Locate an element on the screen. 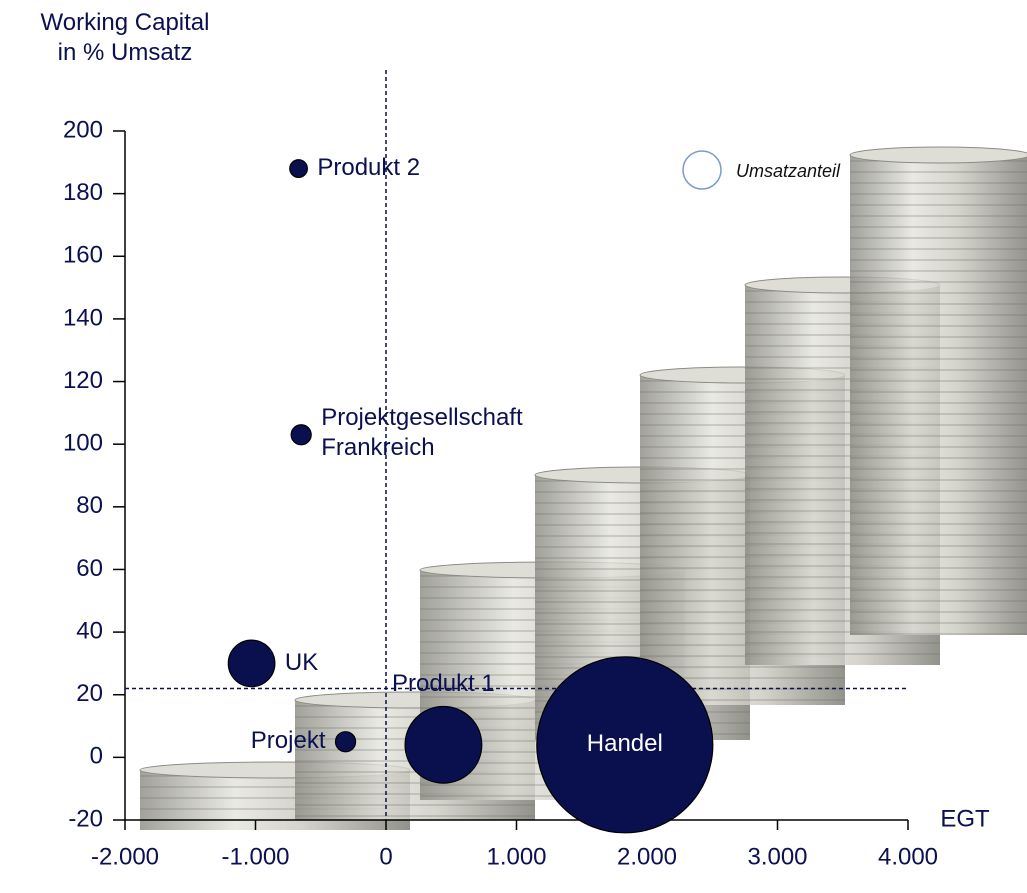 This screenshot has height=893, width=1027. coin-top is located at coordinates (938, 155).